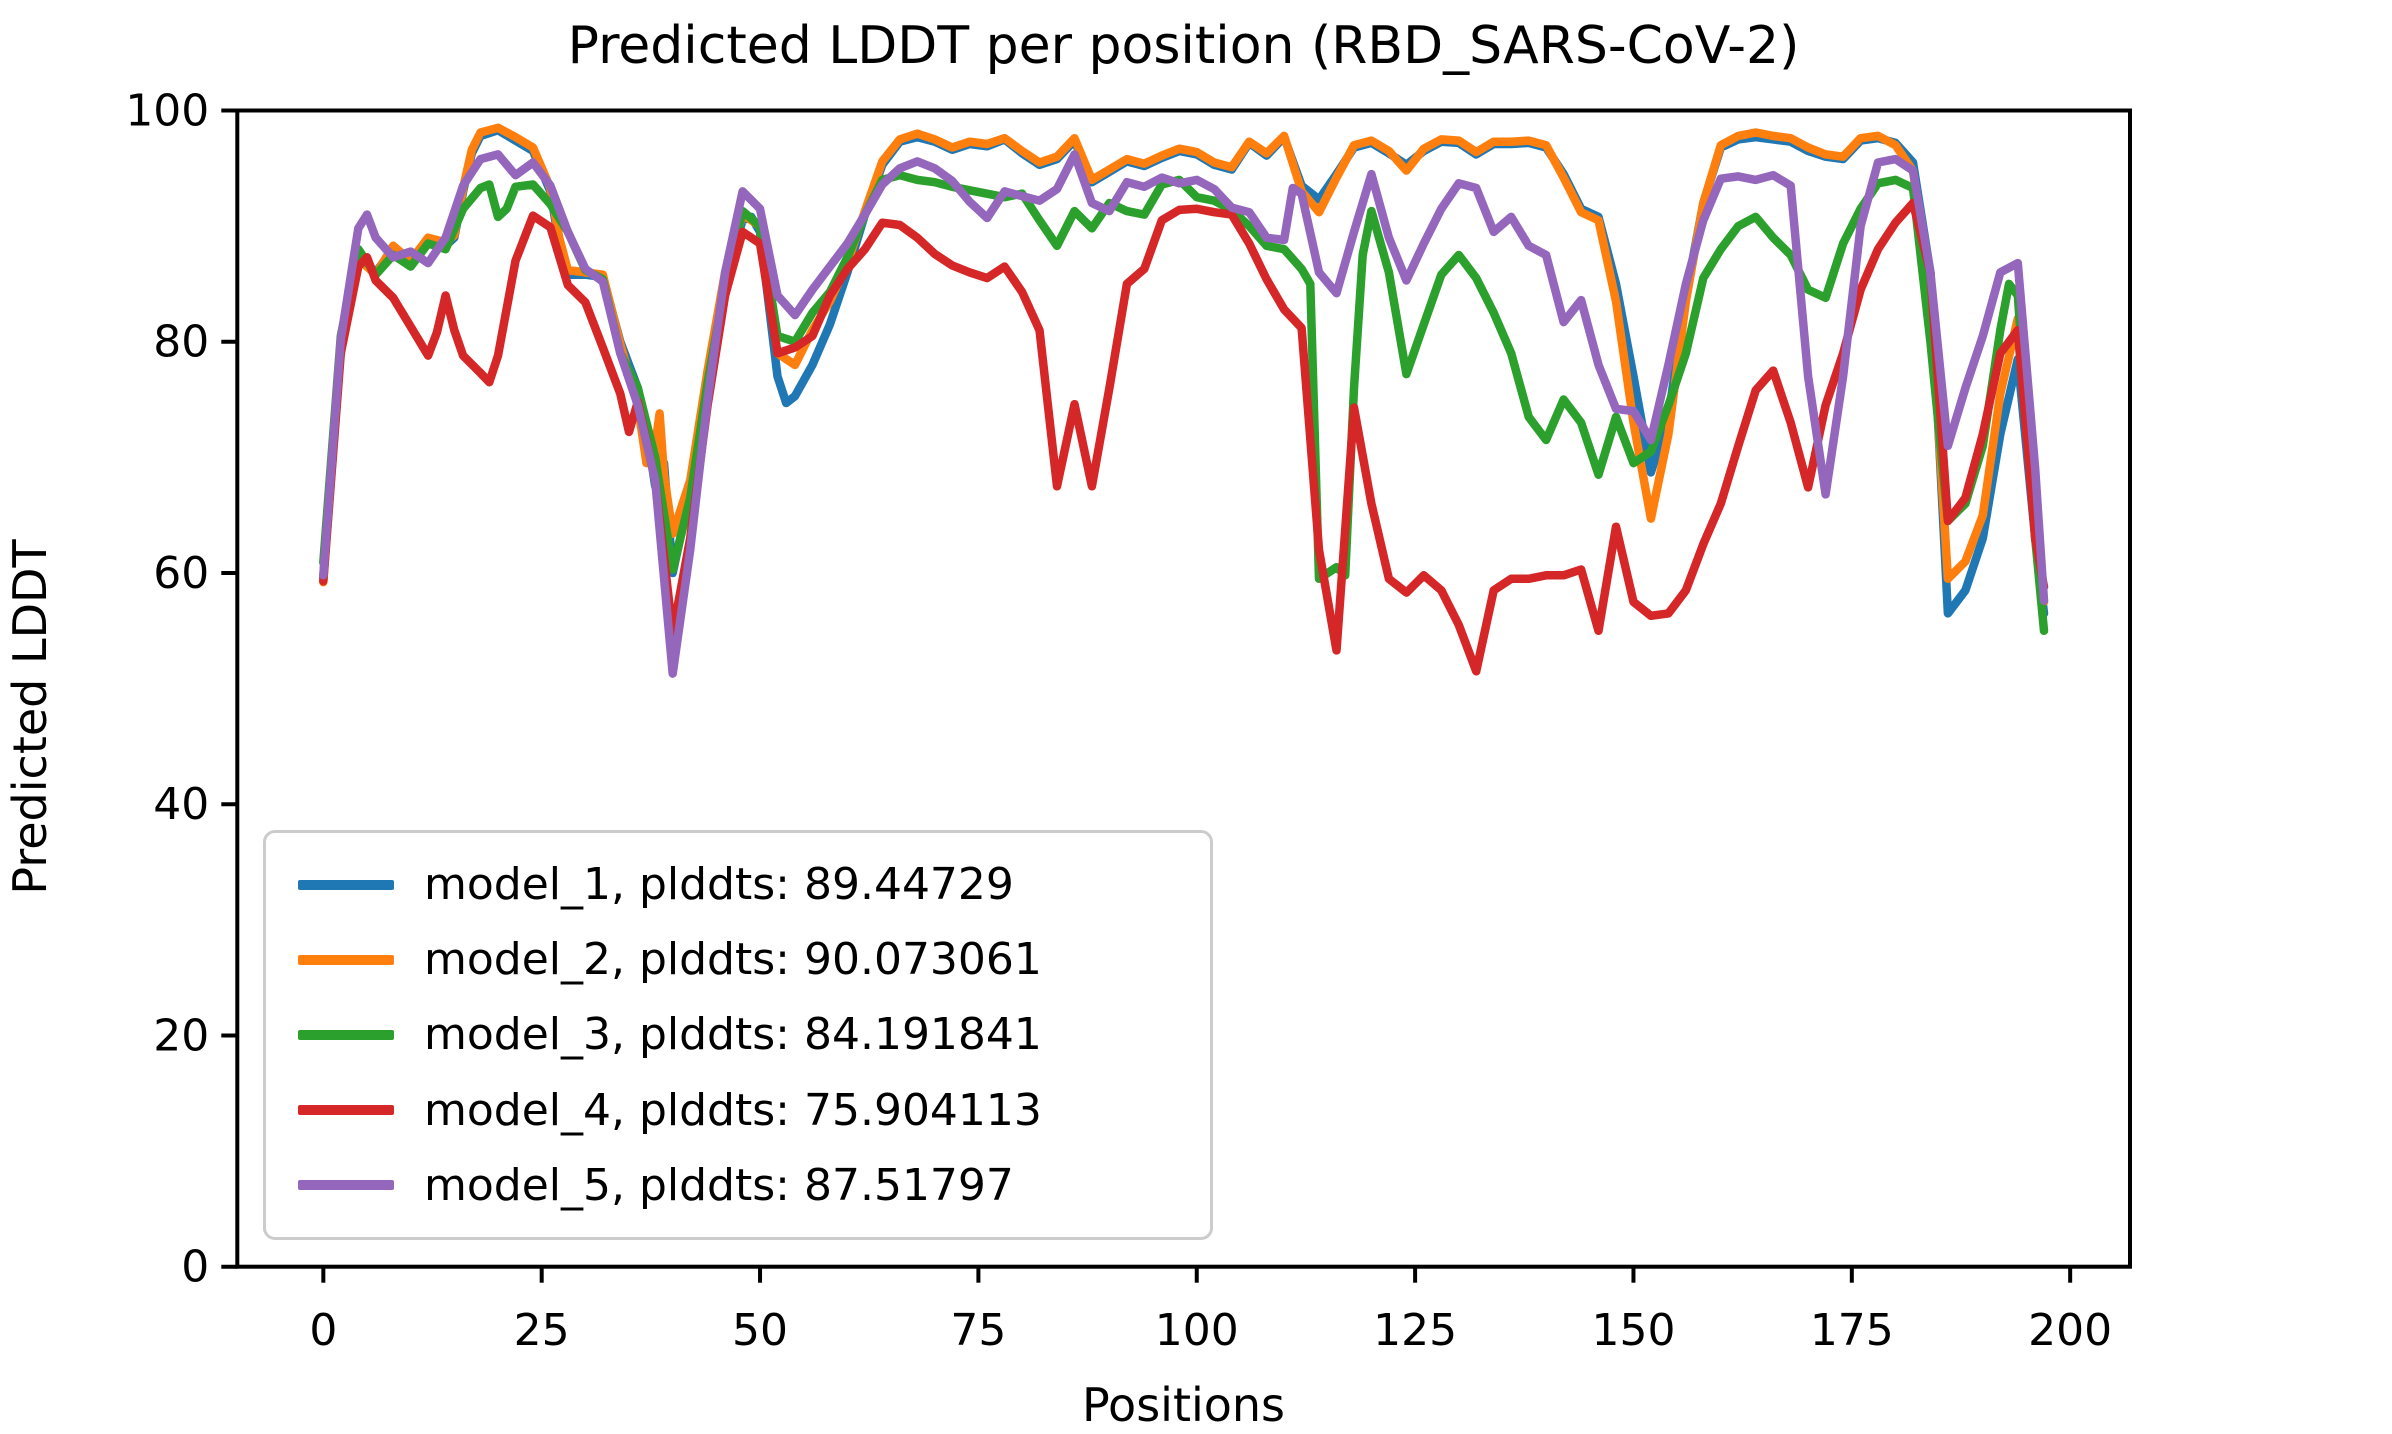  Describe the element at coordinates (1852, 1330) in the screenshot. I see `x-tick-label: 175` at that location.